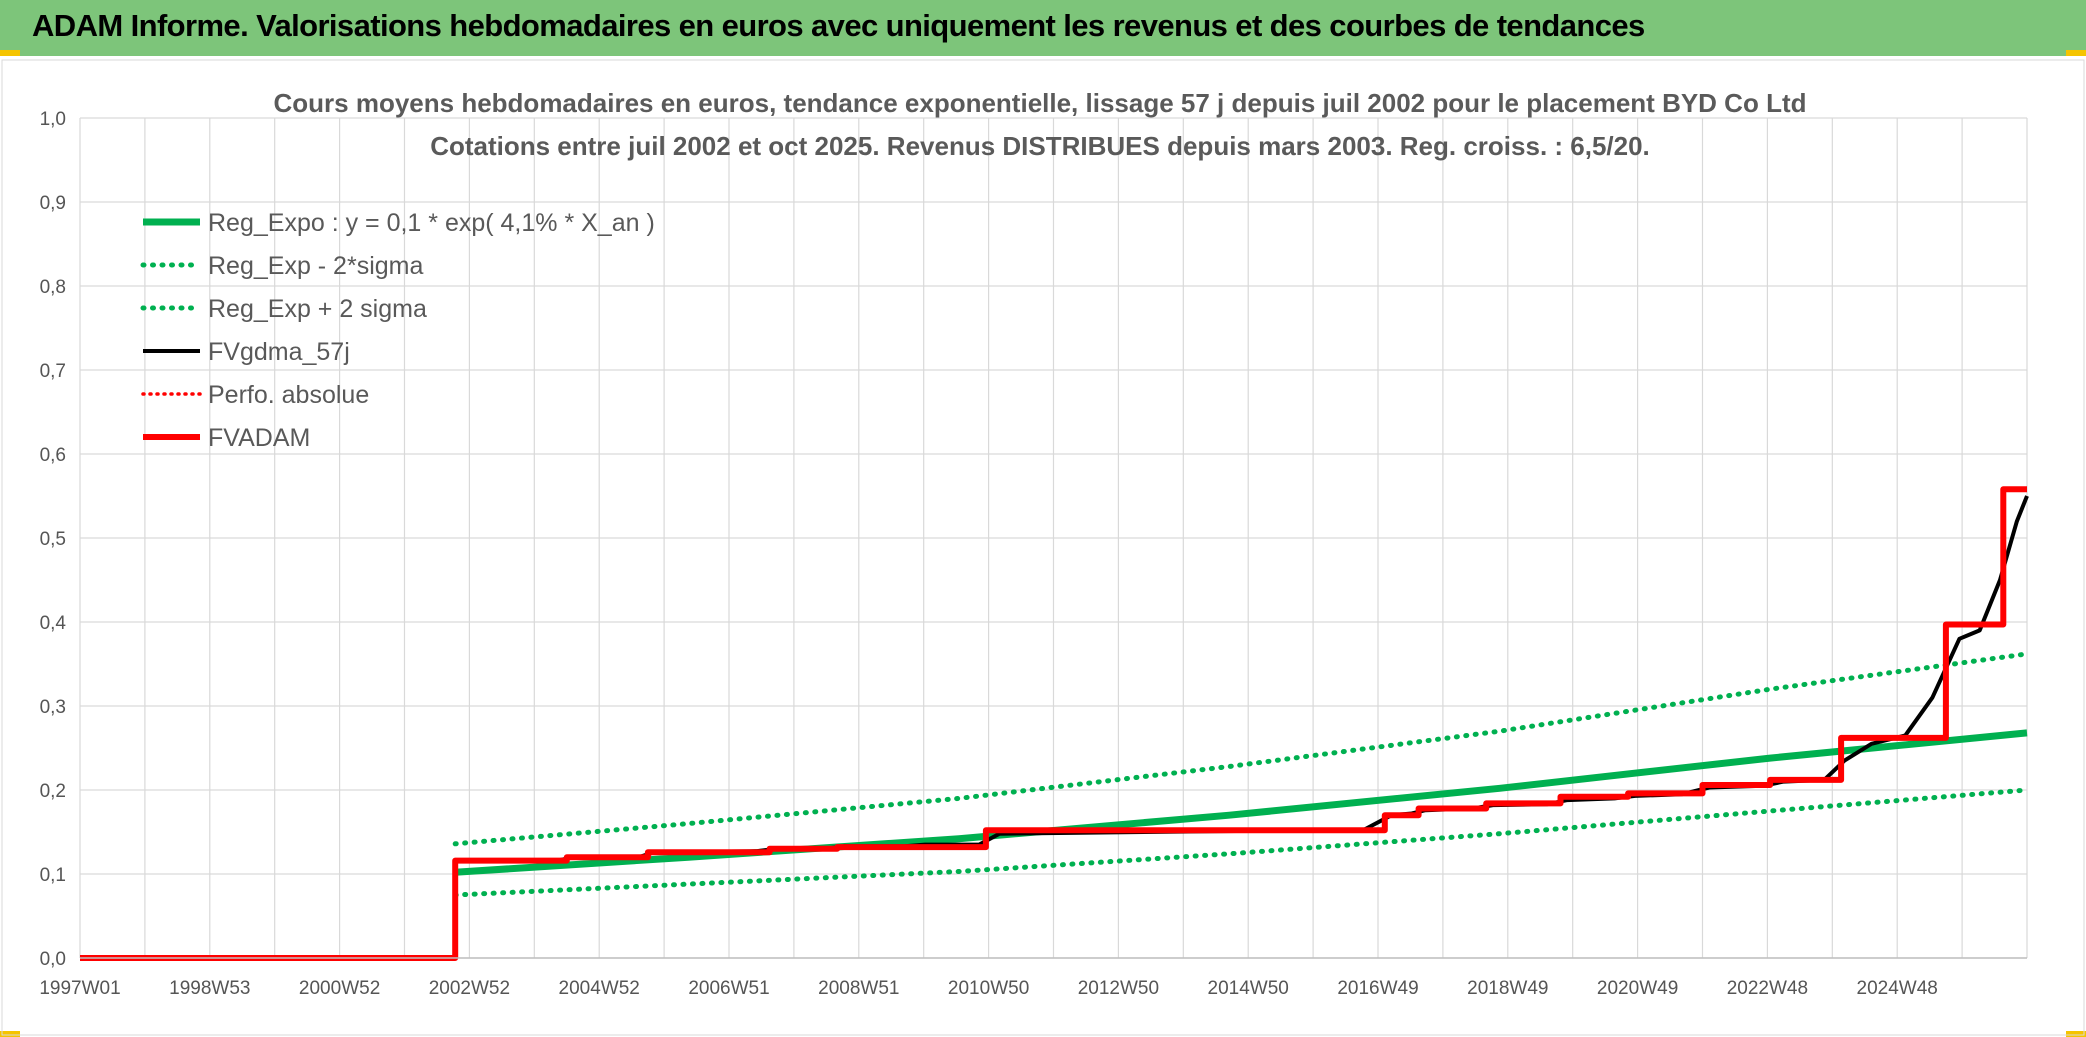 This screenshot has width=2086, height=1037. I want to click on legend-label-fvadam: FVADAM, so click(259, 438).